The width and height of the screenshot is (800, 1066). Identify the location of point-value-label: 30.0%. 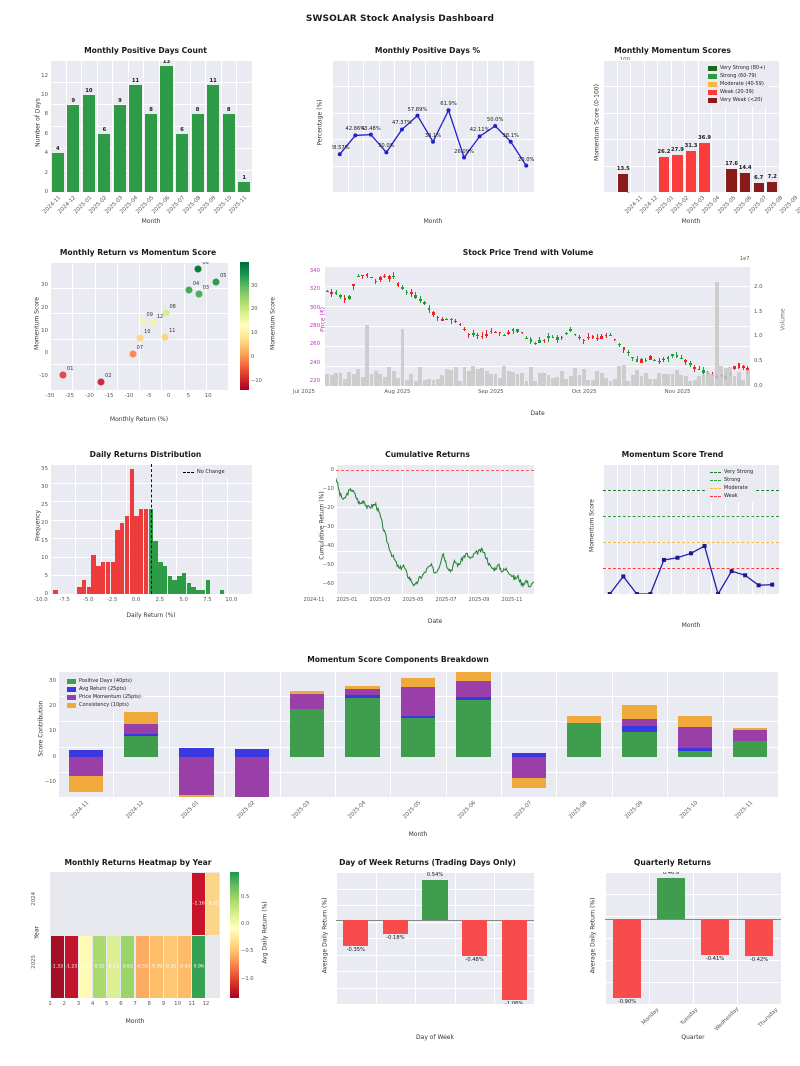
(386, 146).